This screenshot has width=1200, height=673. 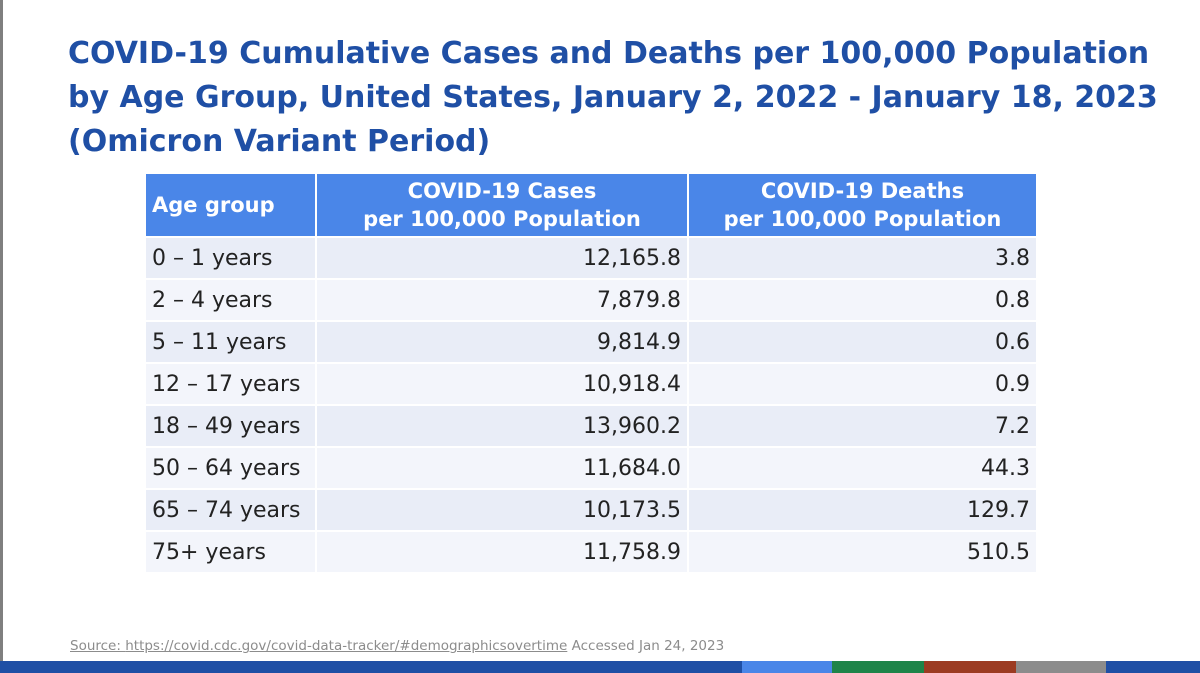 What do you see at coordinates (502, 468) in the screenshot?
I see `cell-cases: 11,684.0` at bounding box center [502, 468].